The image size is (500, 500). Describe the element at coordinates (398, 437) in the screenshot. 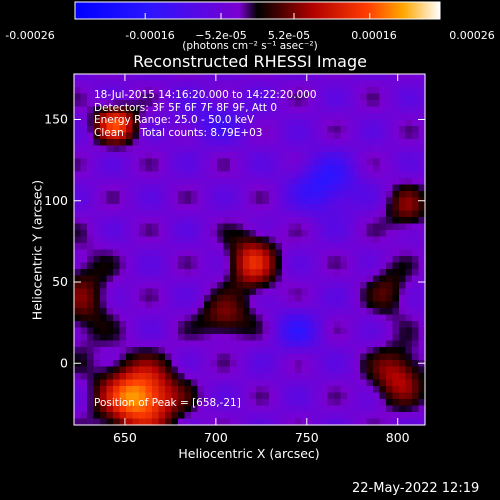

I see `x-tick-label: 800` at that location.